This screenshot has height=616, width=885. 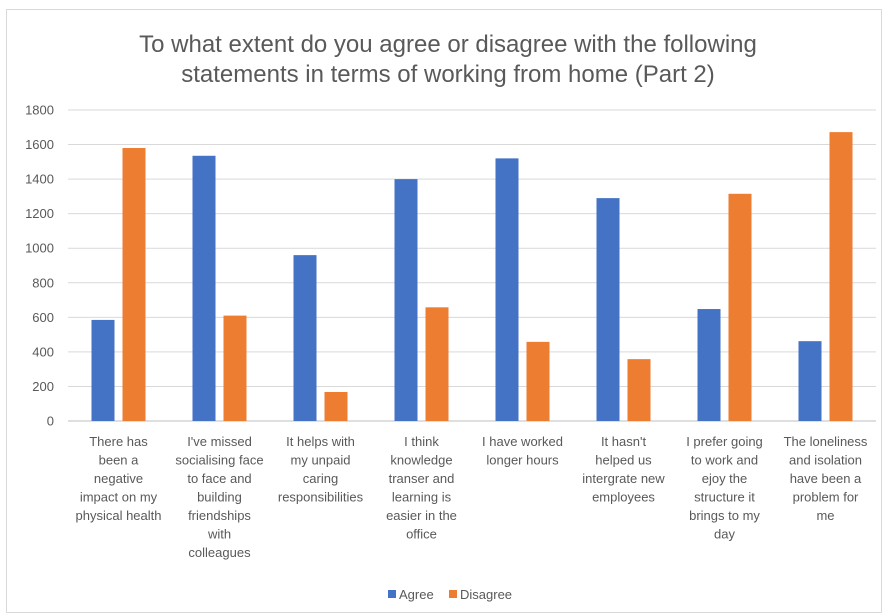 What do you see at coordinates (623, 497) in the screenshot?
I see `category-label-line: employees` at bounding box center [623, 497].